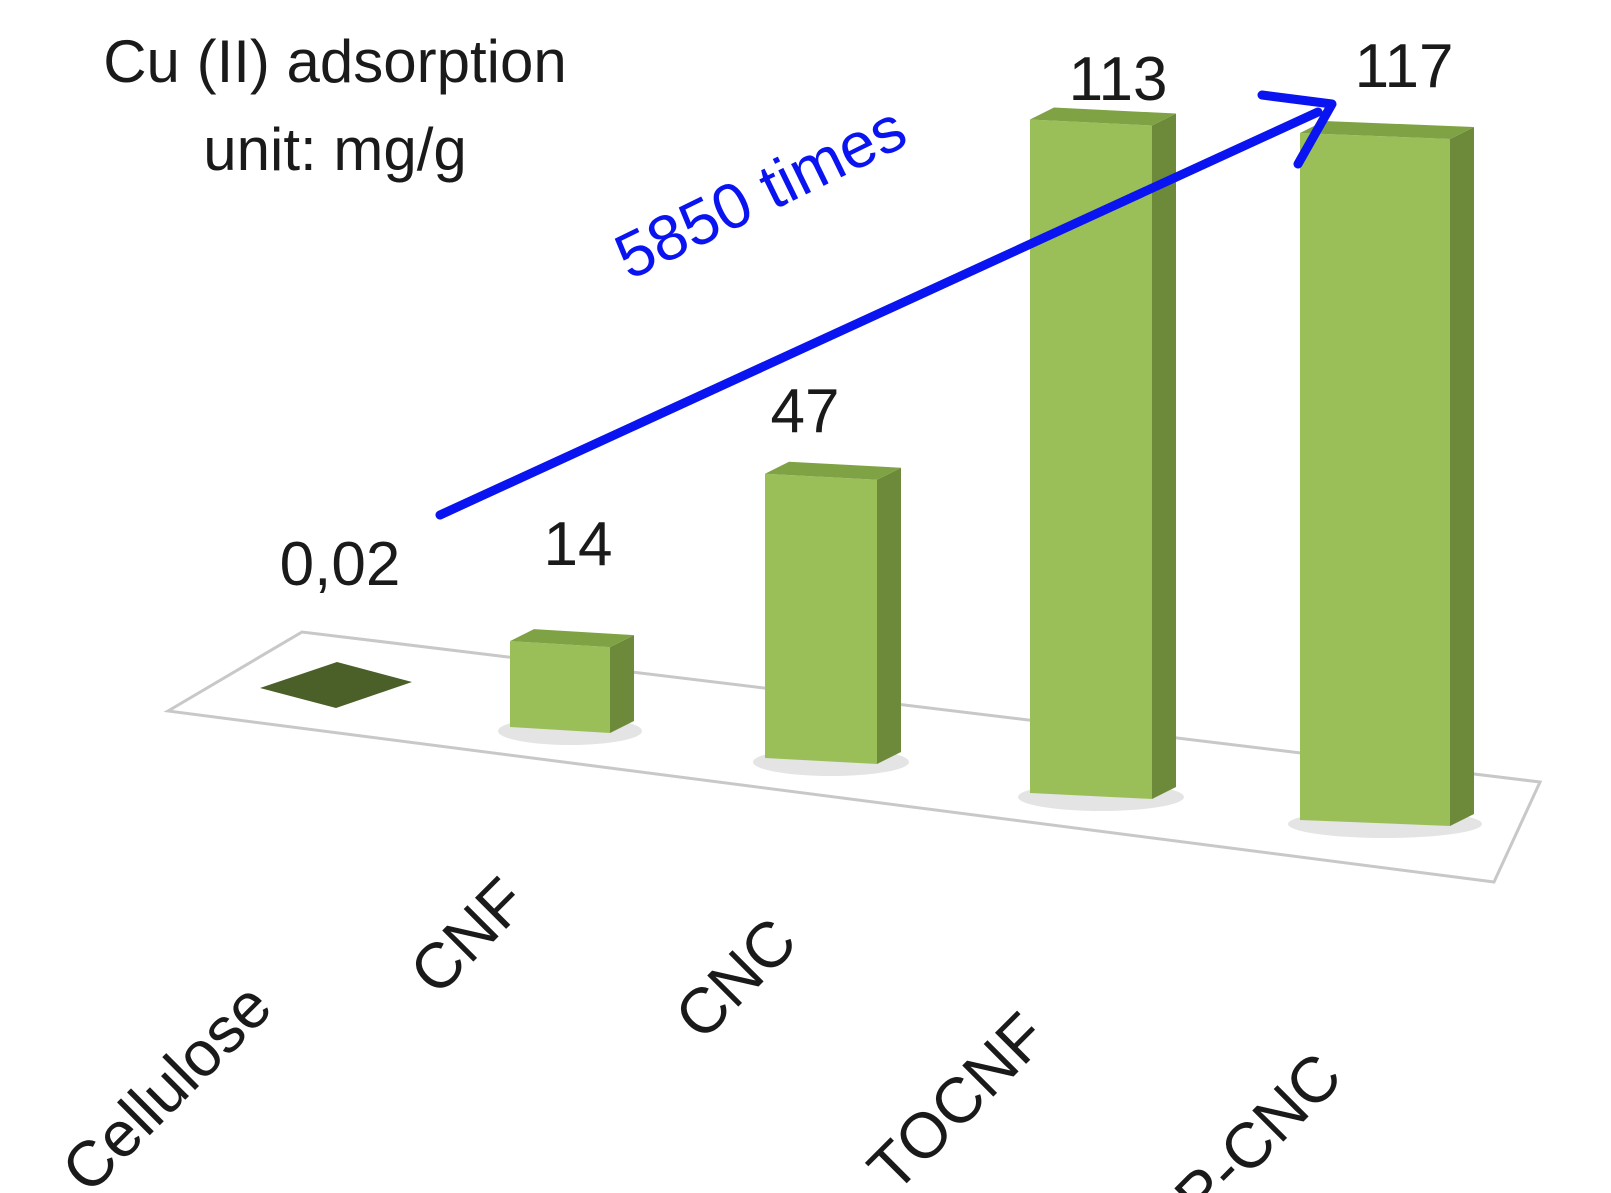  Describe the element at coordinates (166, 1081) in the screenshot. I see `category-label-cellulose: Cellulose` at that location.